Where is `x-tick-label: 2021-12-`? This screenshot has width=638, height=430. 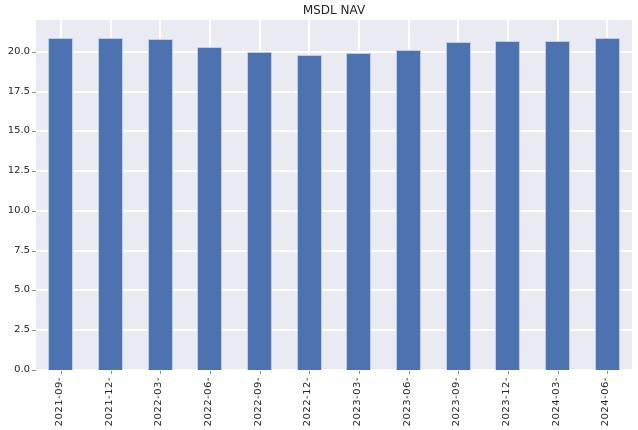 x-tick-label: 2021-12- is located at coordinates (109, 402).